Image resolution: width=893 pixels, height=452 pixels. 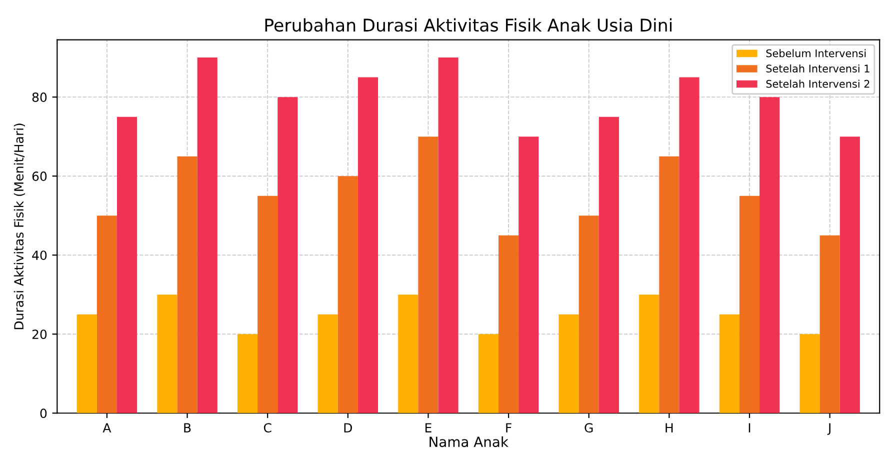 What do you see at coordinates (39, 177) in the screenshot?
I see `y-tick-label: 60` at bounding box center [39, 177].